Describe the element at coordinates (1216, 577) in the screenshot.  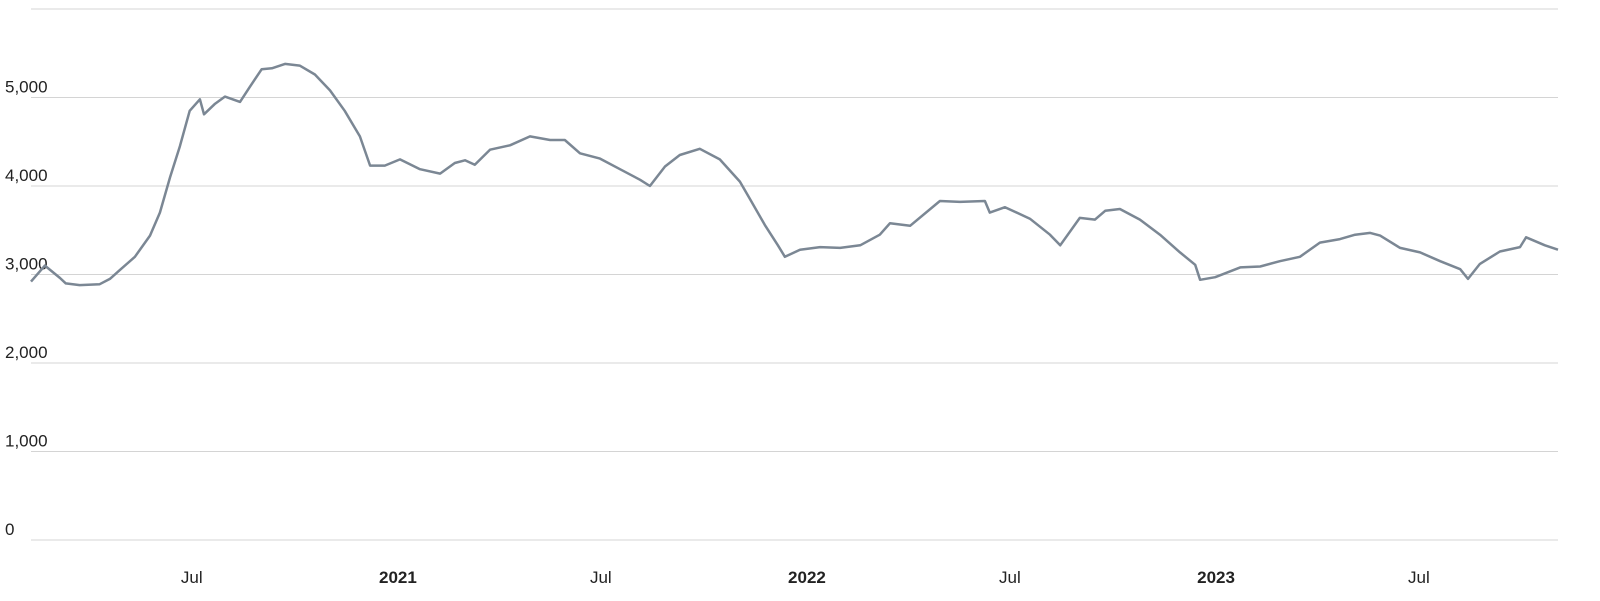
I see `x-tick-label: 2023` at that location.